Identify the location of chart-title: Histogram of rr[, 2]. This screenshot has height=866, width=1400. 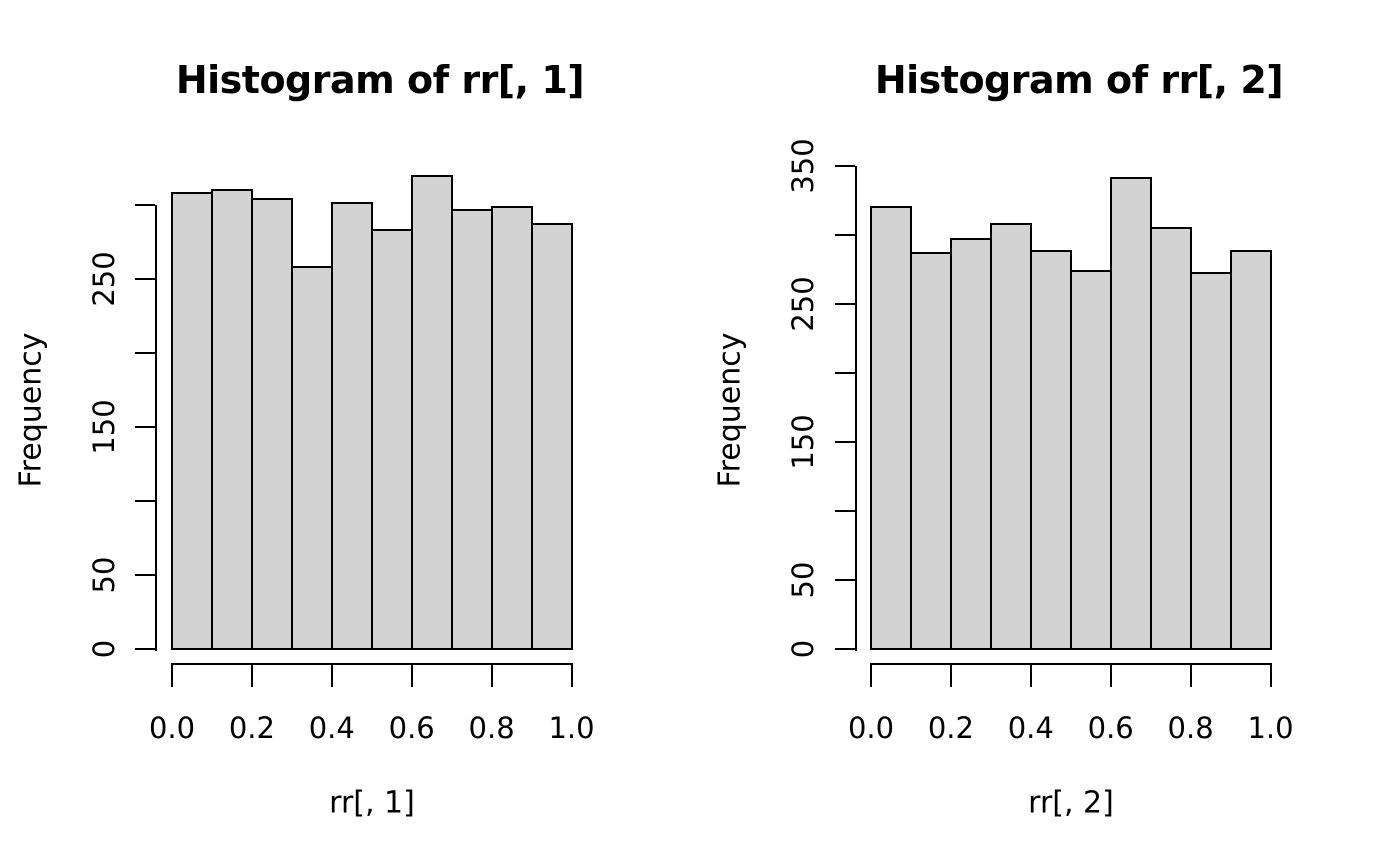
(1079, 80).